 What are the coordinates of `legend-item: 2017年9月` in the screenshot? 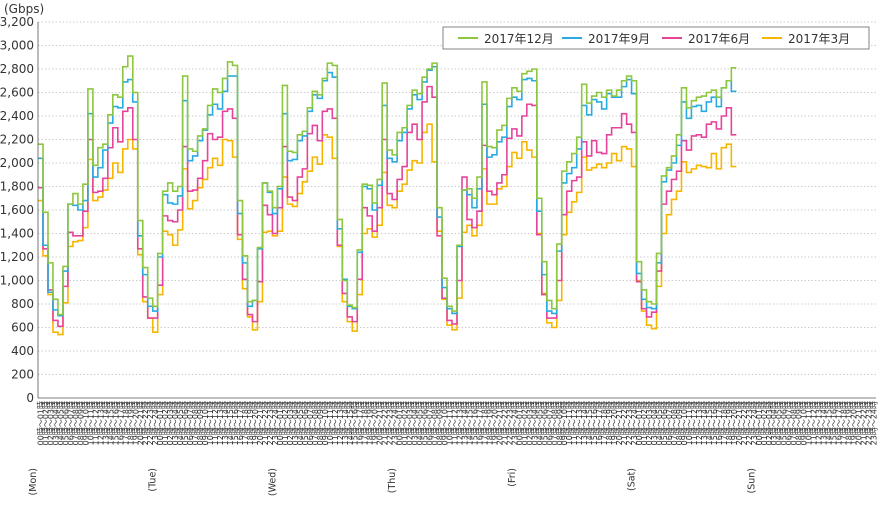 It's located at (606, 39).